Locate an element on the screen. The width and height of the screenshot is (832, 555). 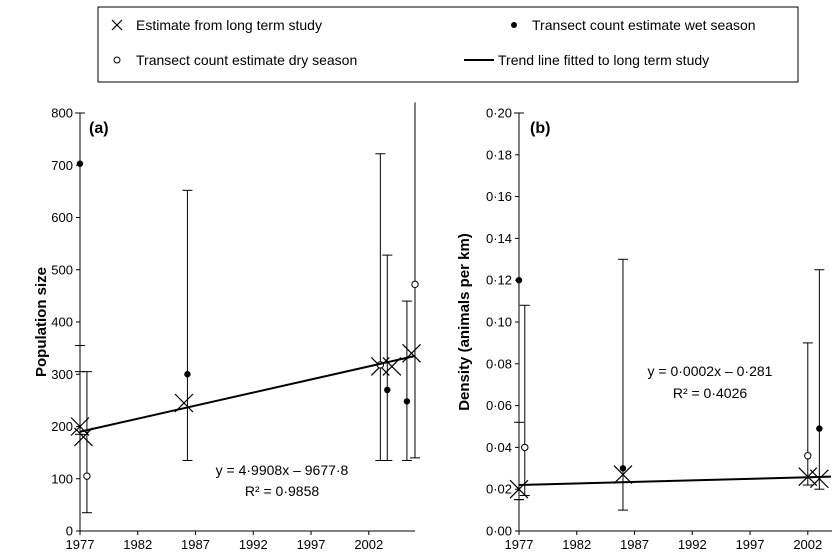
y-tick-label: 500 is located at coordinates (62, 269).